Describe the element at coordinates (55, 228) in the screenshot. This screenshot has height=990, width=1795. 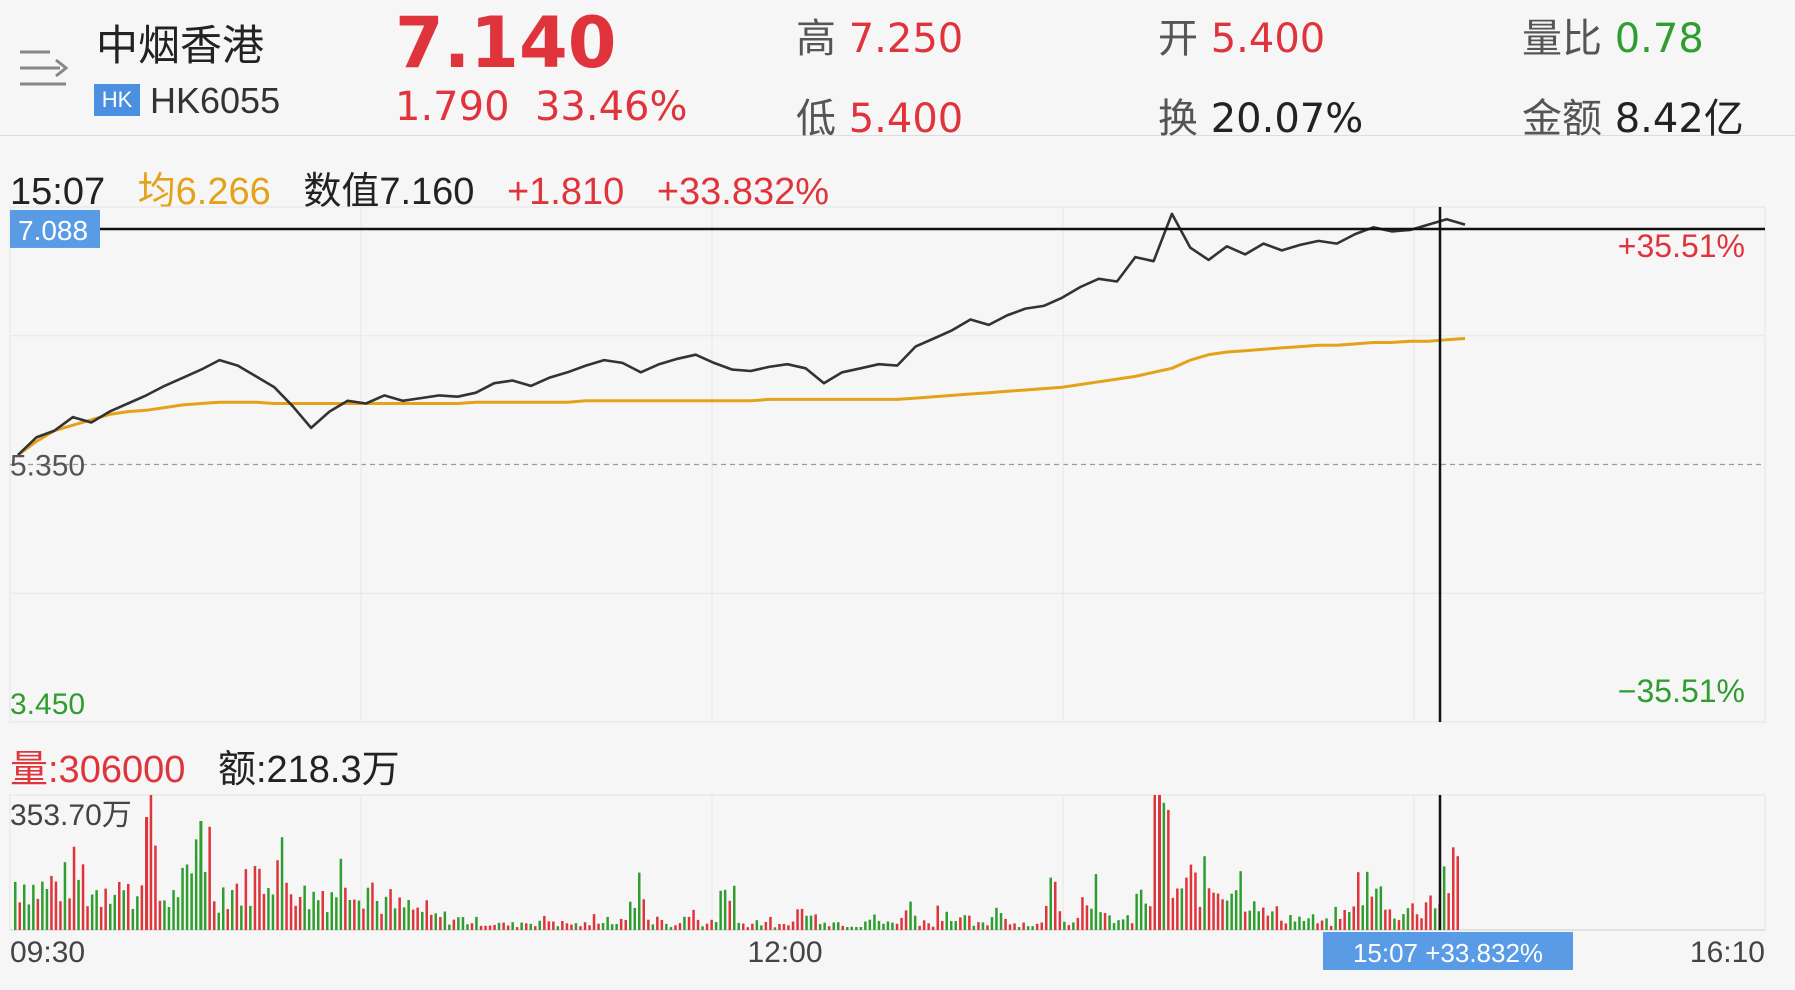
I see `y-crosshair-label-bg` at that location.